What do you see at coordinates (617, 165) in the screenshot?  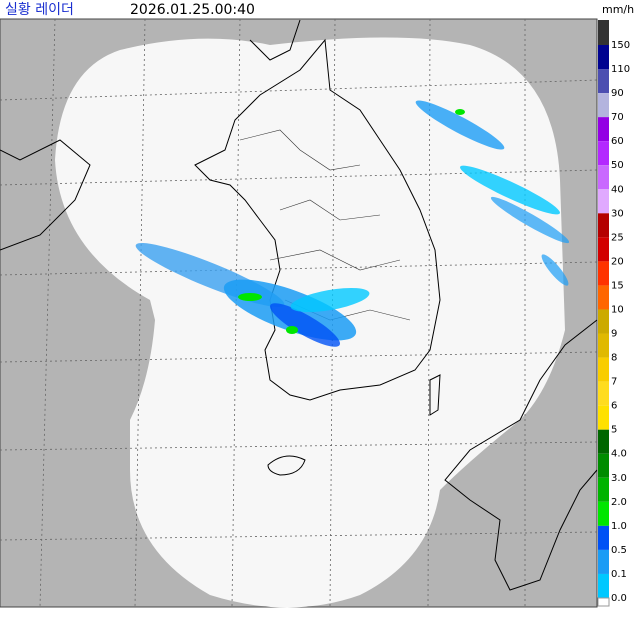 I see `legend-label: 50` at bounding box center [617, 165].